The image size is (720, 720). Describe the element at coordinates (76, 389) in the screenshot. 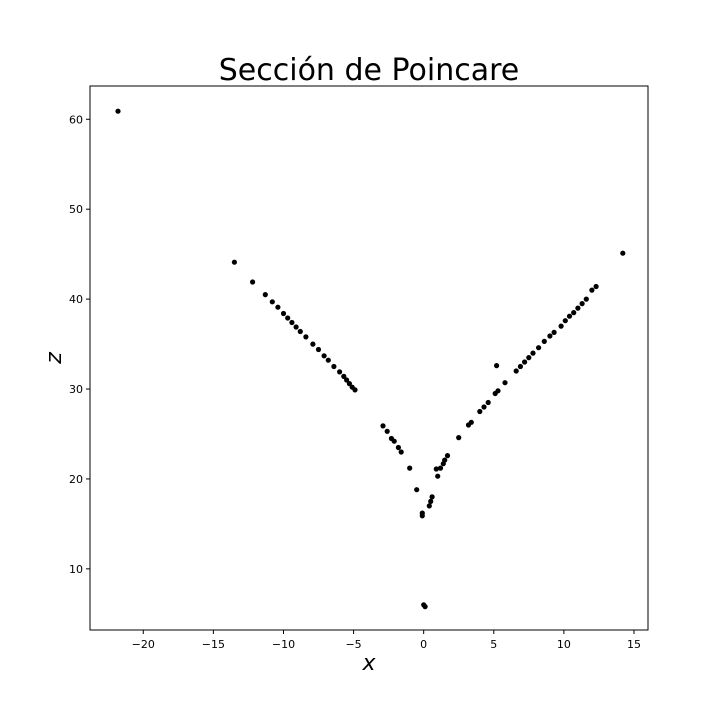

I see `y-tick-label: 30` at that location.